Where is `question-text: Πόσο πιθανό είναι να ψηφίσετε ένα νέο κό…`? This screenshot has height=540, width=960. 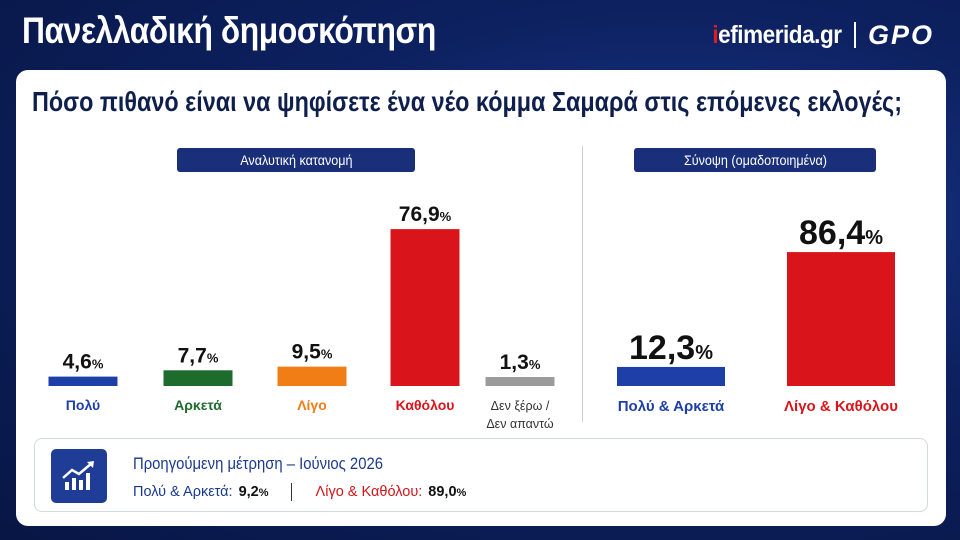
question-text: Πόσο πιθανό είναι να ψηφίσετε ένα νέο κό… is located at coordinates (467, 101).